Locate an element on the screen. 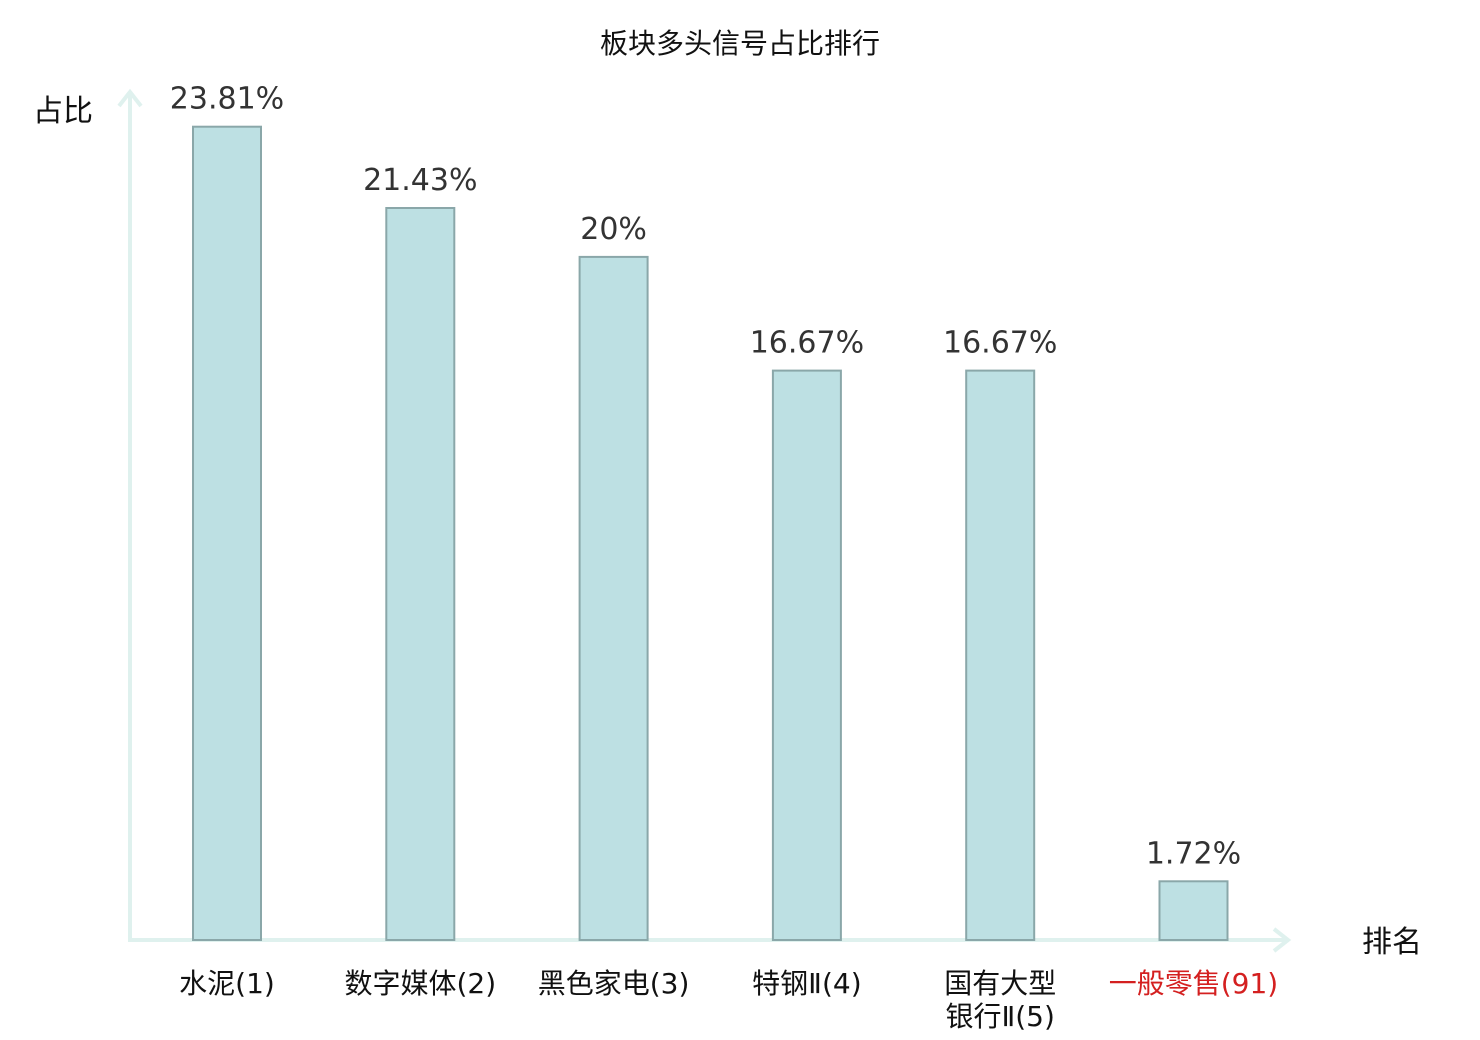 This screenshot has height=1040, width=1480. category-label-2-line-1: 数字媒体(2) is located at coordinates (420, 983).